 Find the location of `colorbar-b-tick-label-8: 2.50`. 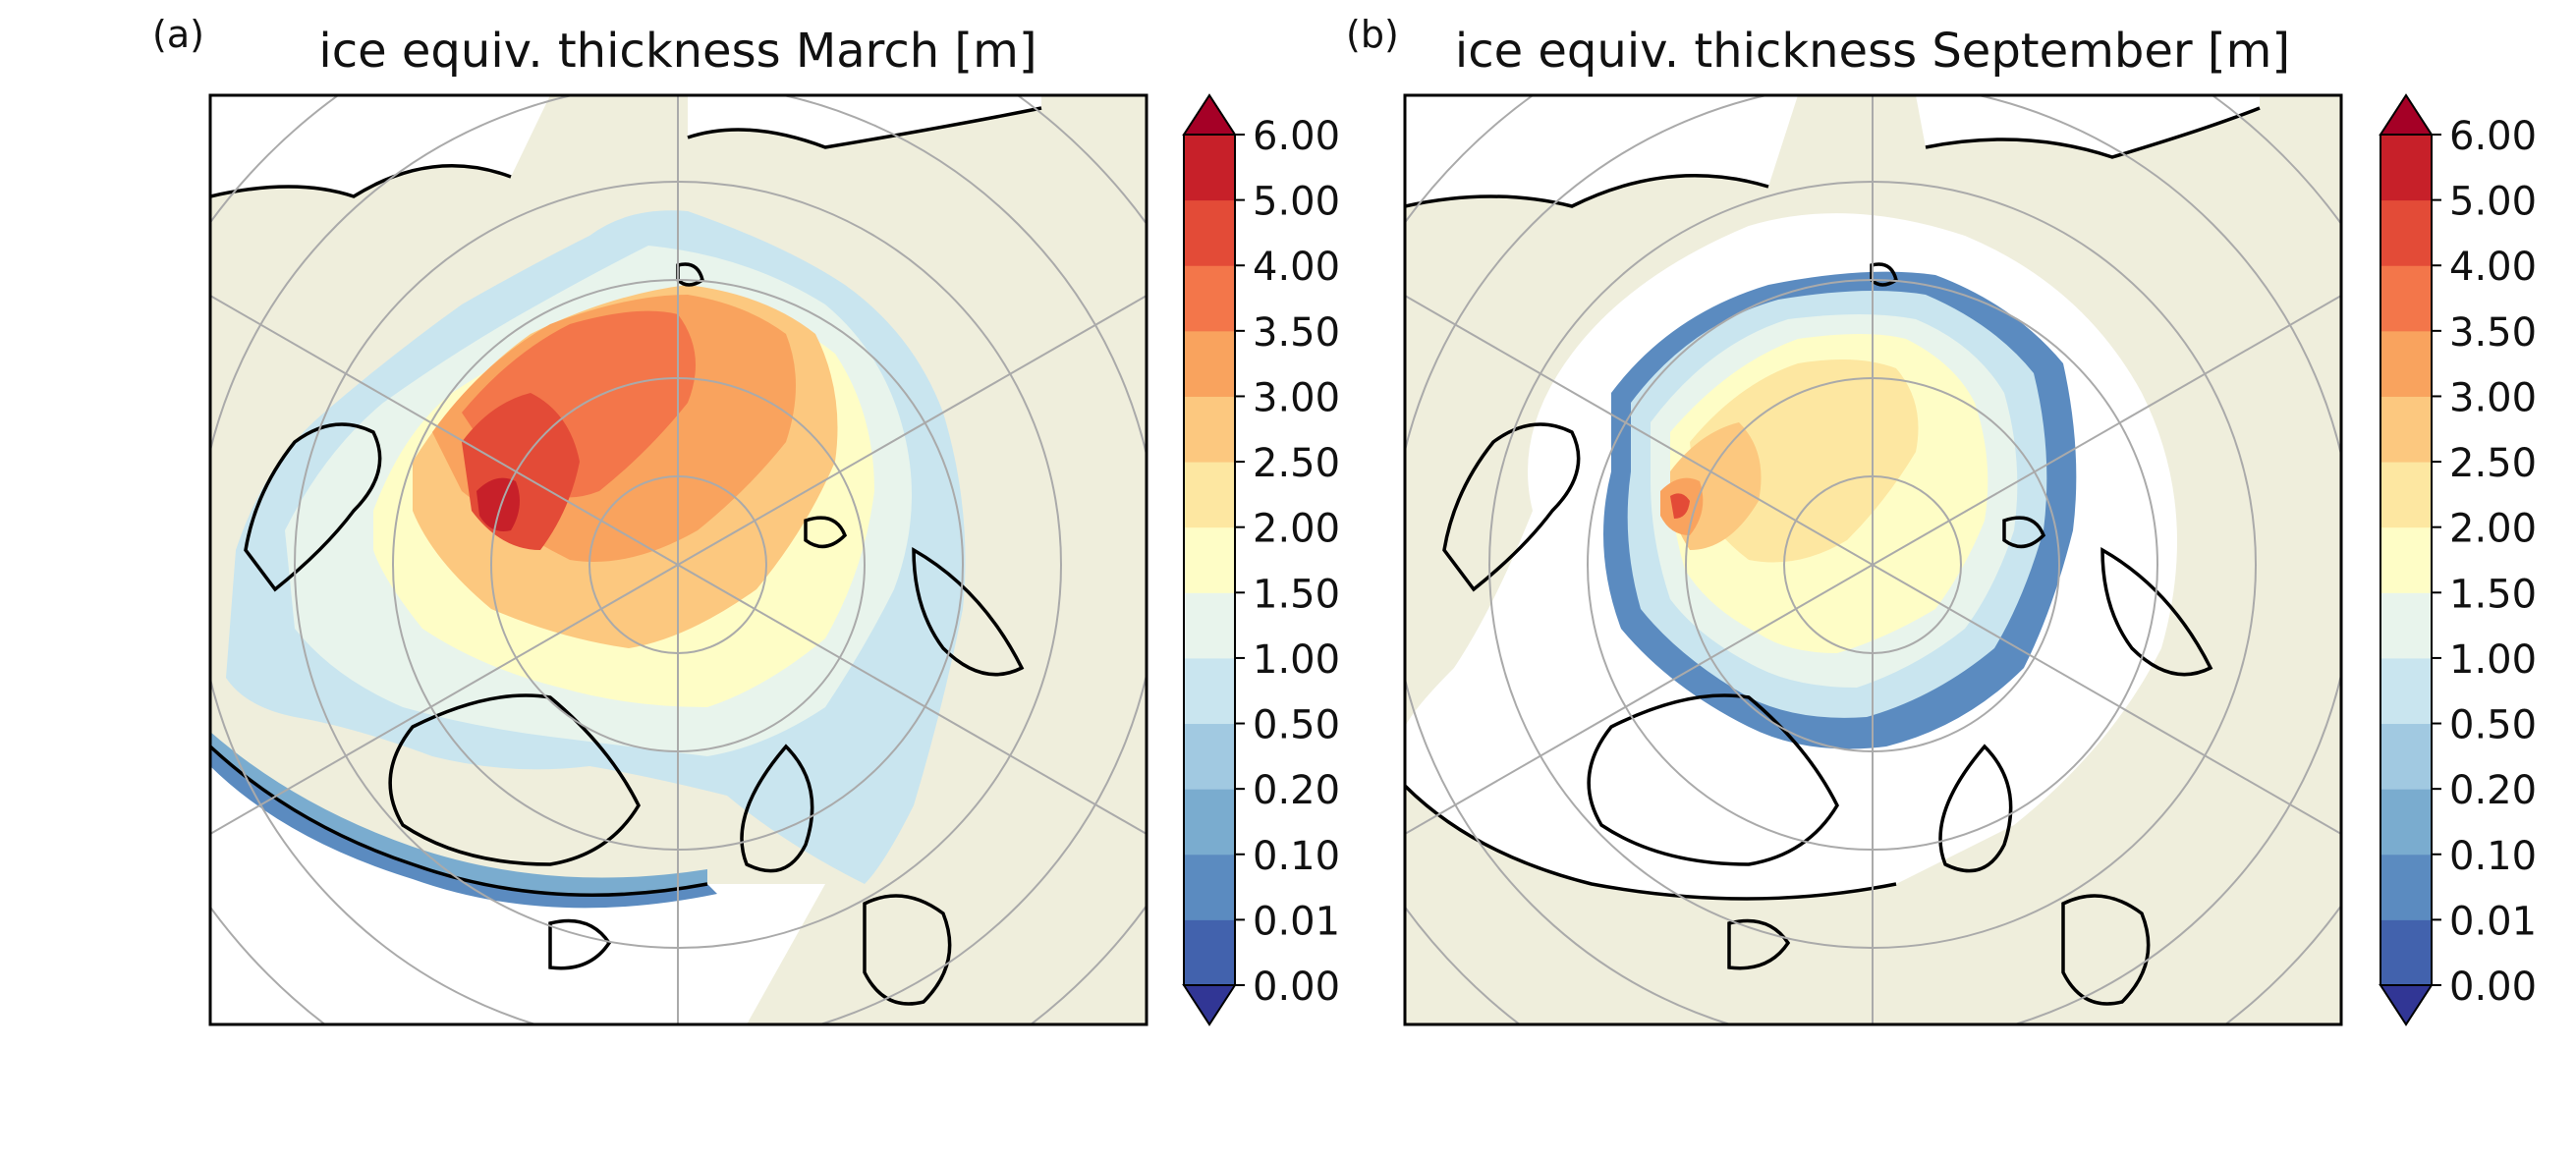

colorbar-b-tick-label-8: 2.50 is located at coordinates (2493, 463).